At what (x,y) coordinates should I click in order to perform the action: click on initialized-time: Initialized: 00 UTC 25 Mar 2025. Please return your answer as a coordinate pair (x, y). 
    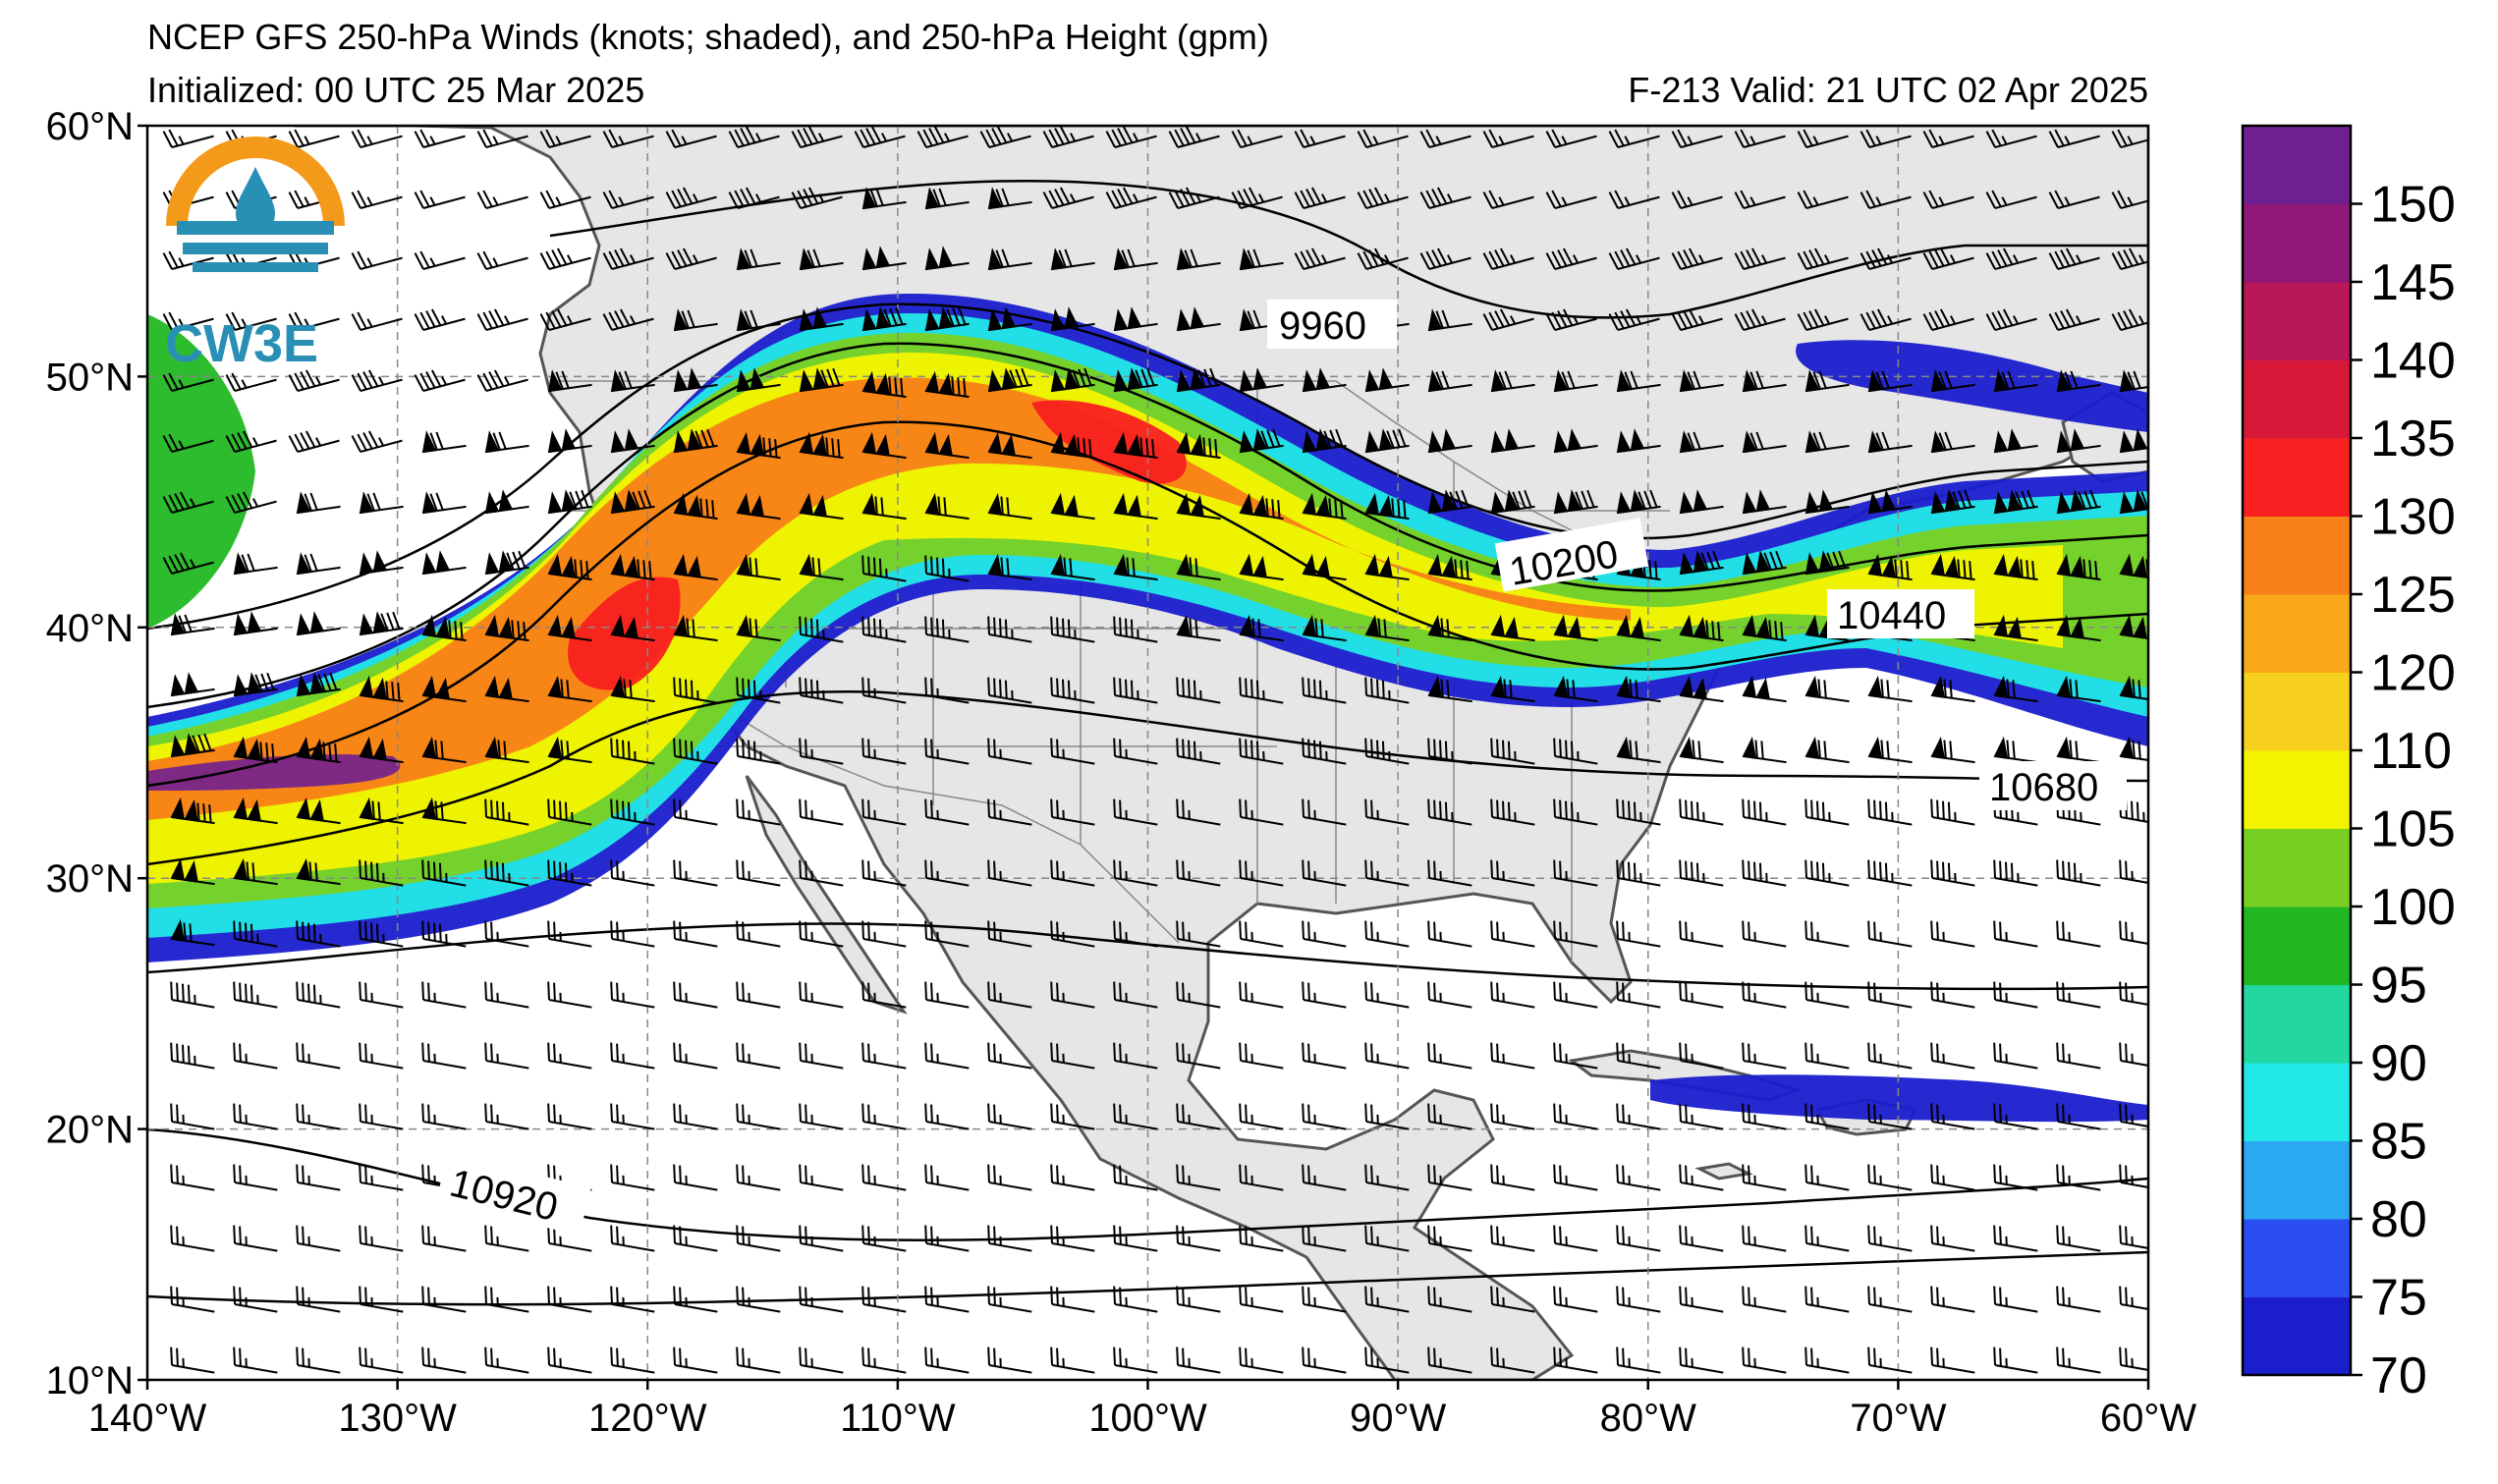
    Looking at the image, I should click on (396, 90).